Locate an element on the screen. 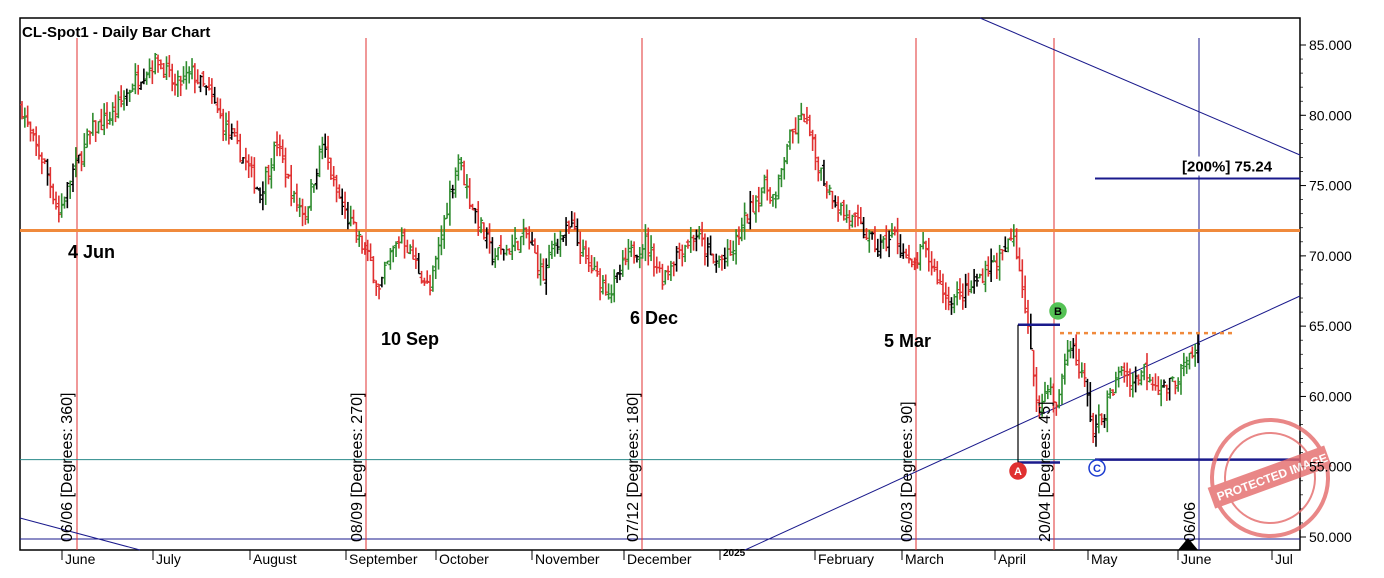 Image resolution: width=1384 pixels, height=578 pixels. x-tick-label: August is located at coordinates (275, 559).